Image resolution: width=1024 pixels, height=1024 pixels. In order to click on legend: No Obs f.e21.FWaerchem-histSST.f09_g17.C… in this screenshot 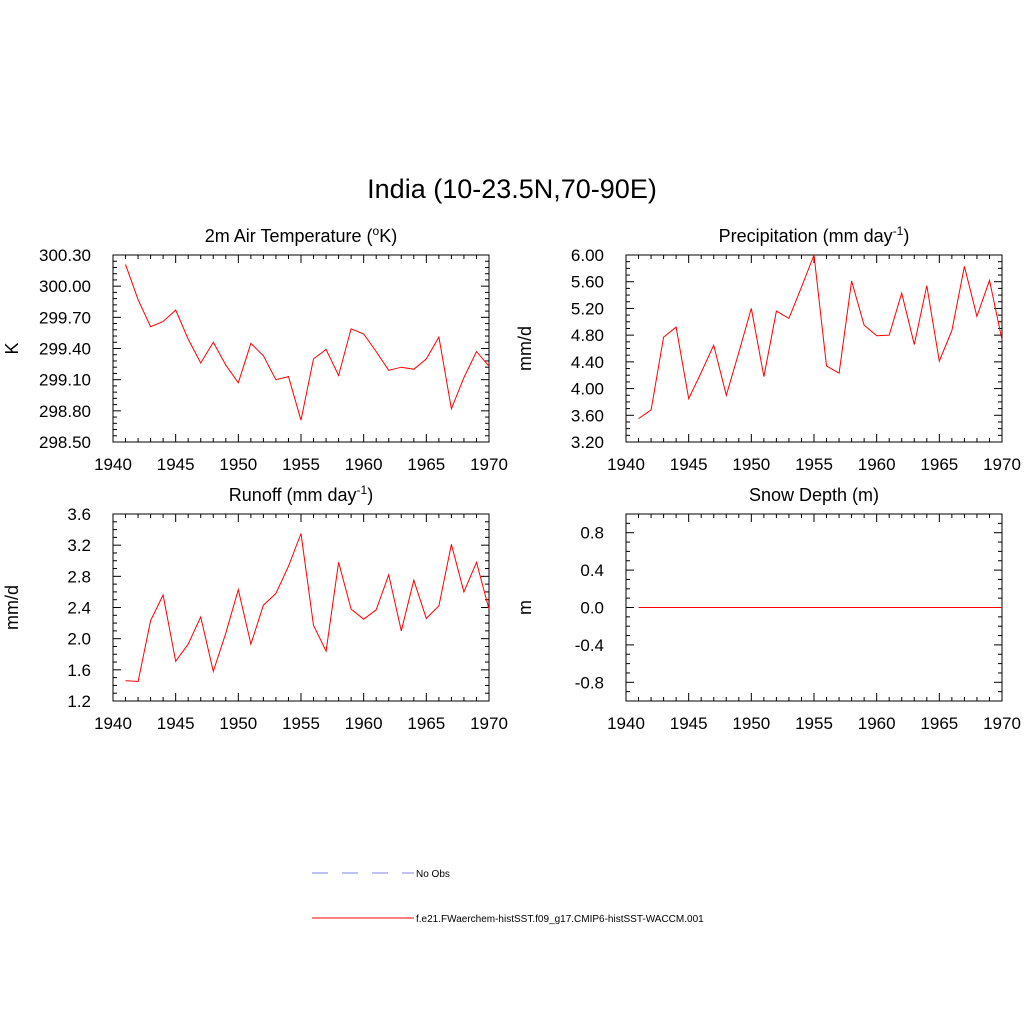, I will do `click(508, 897)`.